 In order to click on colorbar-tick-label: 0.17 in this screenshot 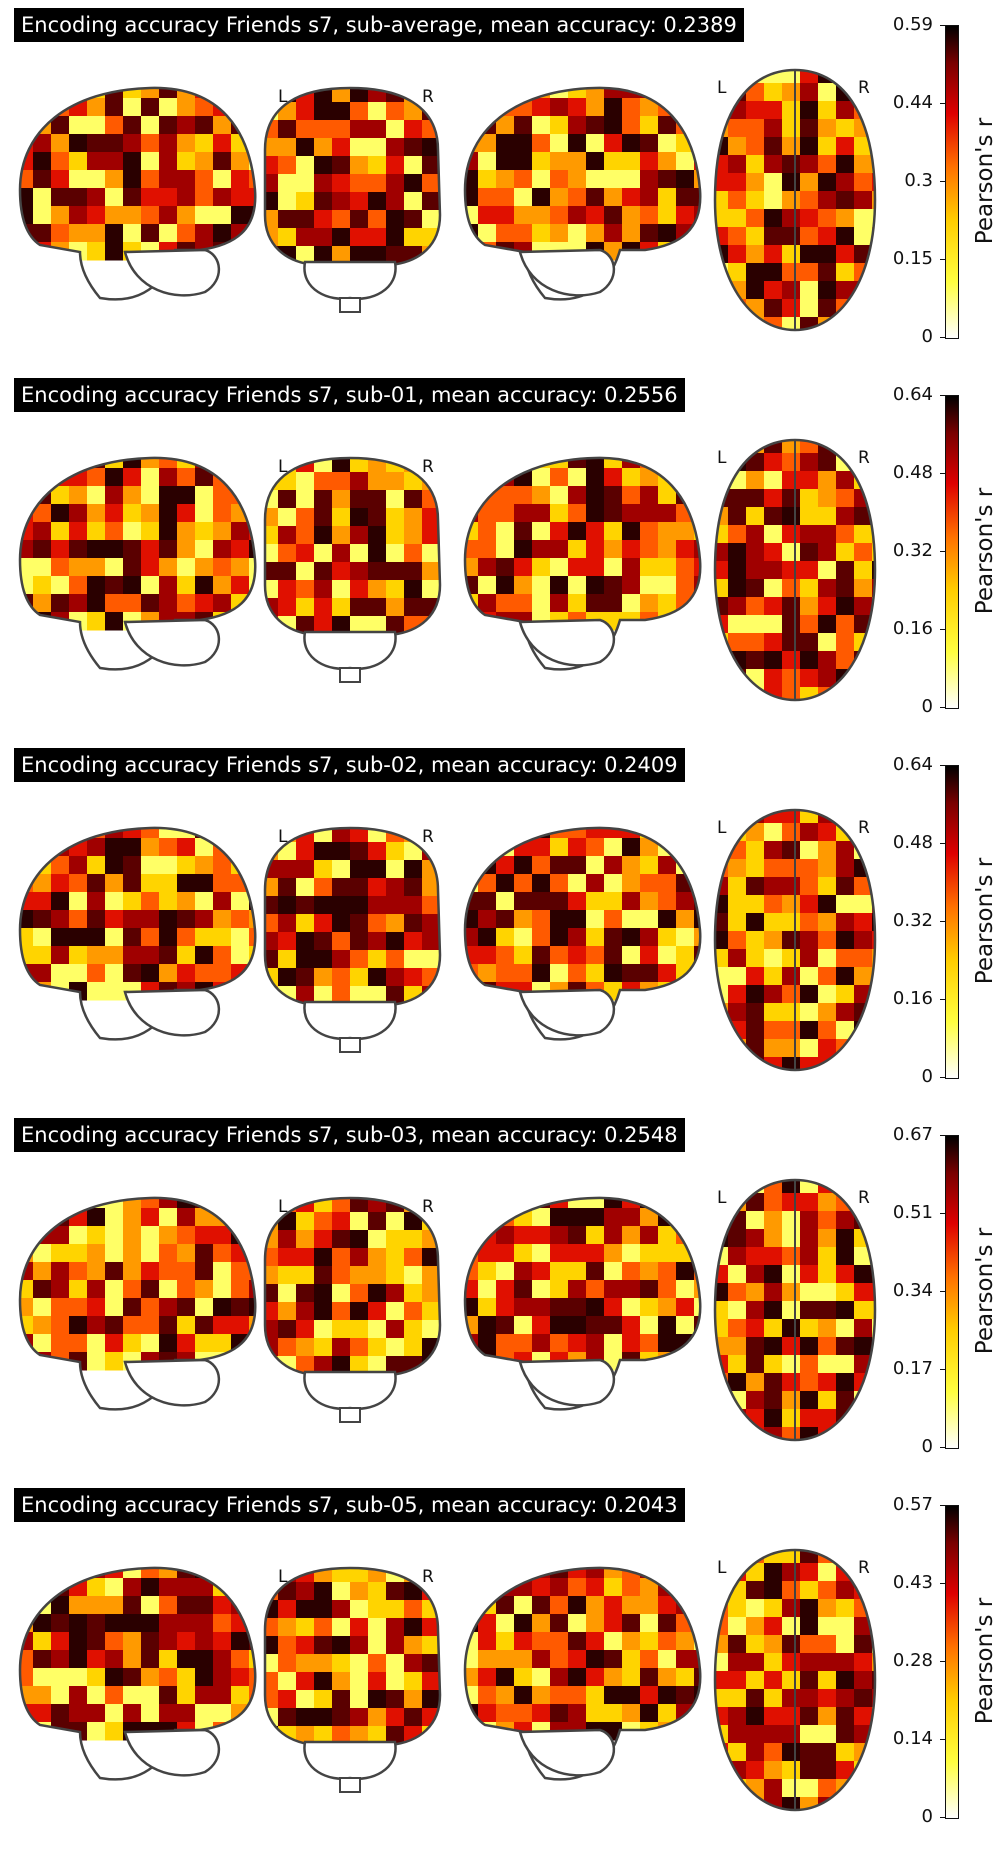, I will do `click(912, 1368)`.